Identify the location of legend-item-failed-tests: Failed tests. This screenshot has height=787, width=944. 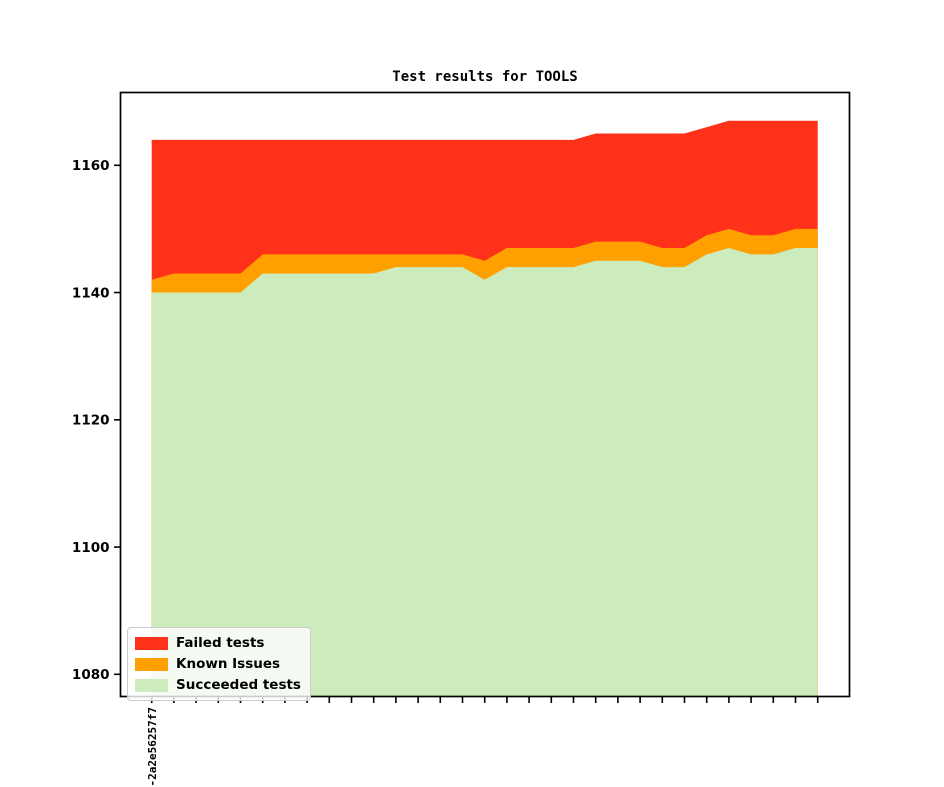
(218, 643).